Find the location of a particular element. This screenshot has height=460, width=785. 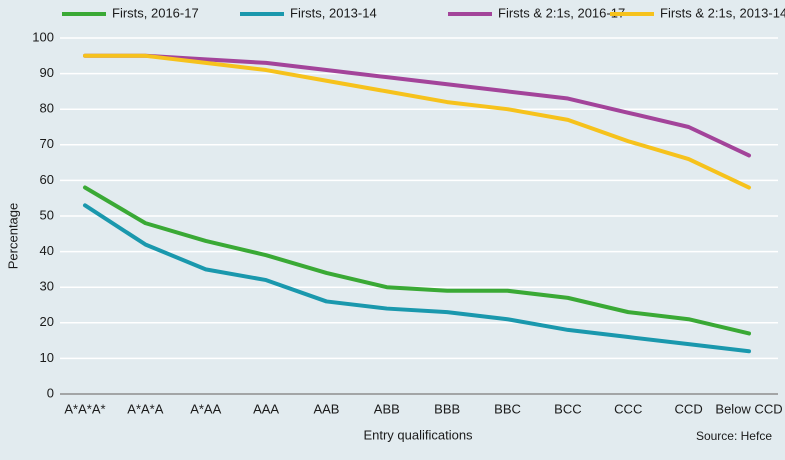

x-tick-label: BBC is located at coordinates (507, 408).